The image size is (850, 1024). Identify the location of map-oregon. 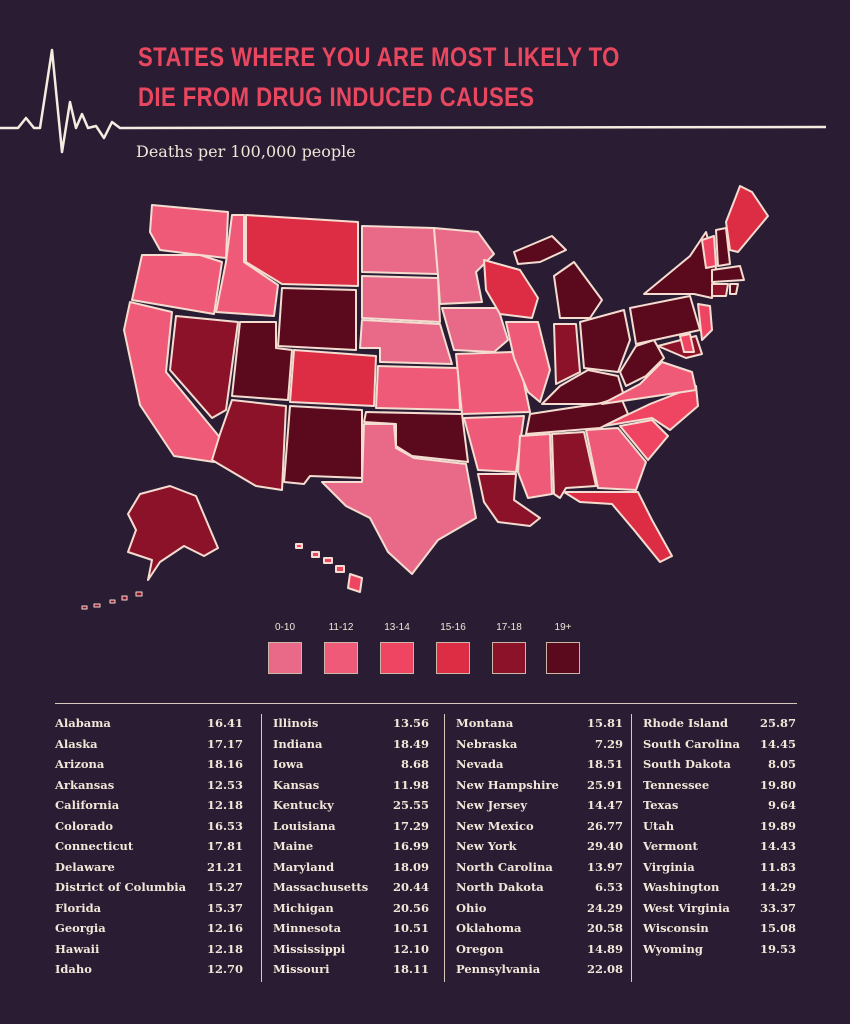
(177, 284).